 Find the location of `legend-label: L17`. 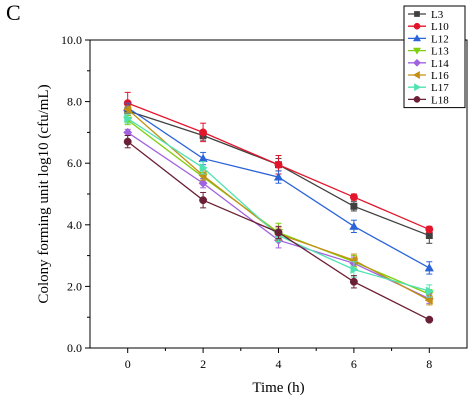

legend-label: L17 is located at coordinates (440, 88).